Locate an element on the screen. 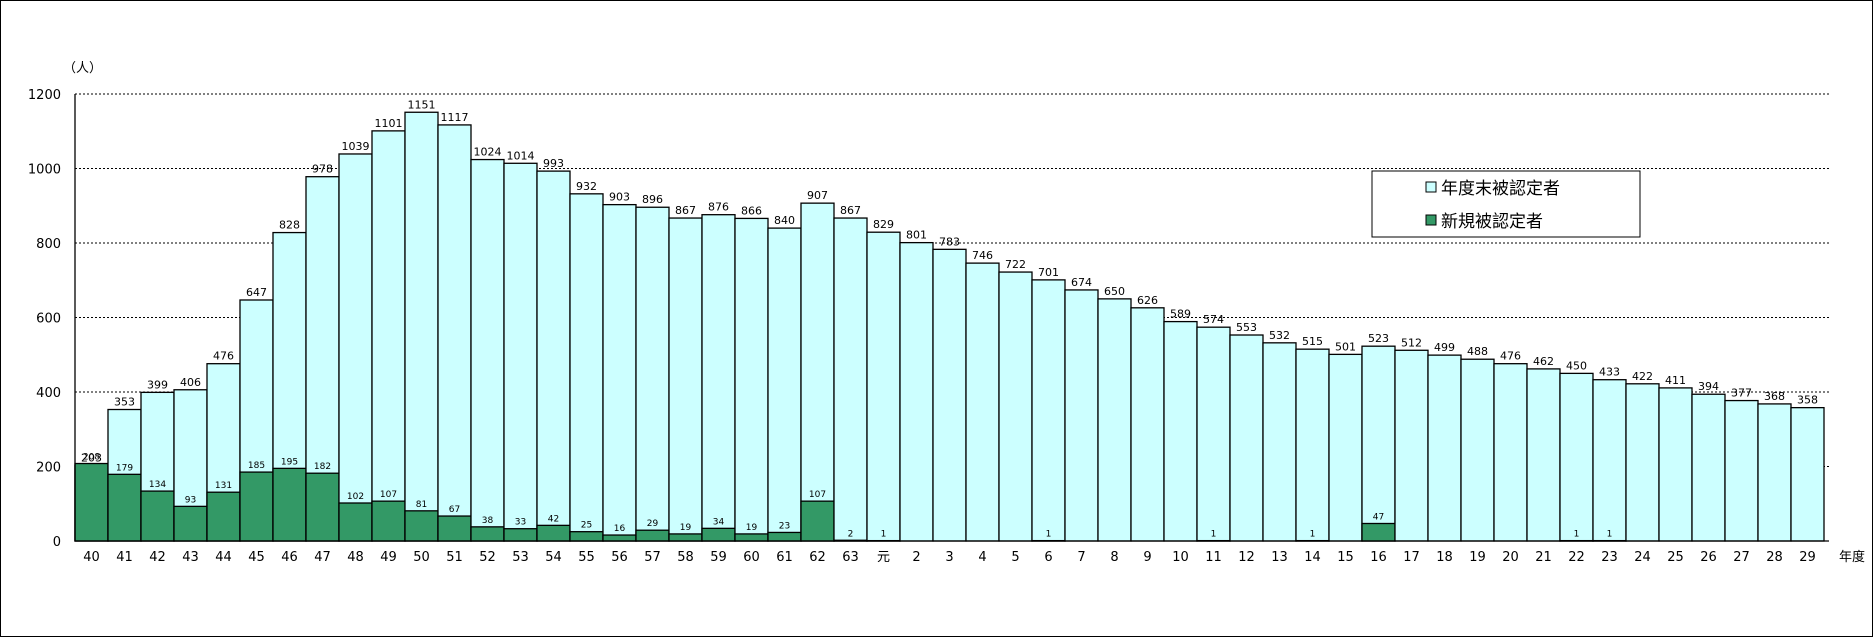  data-label-total: 515 is located at coordinates (1312, 341).